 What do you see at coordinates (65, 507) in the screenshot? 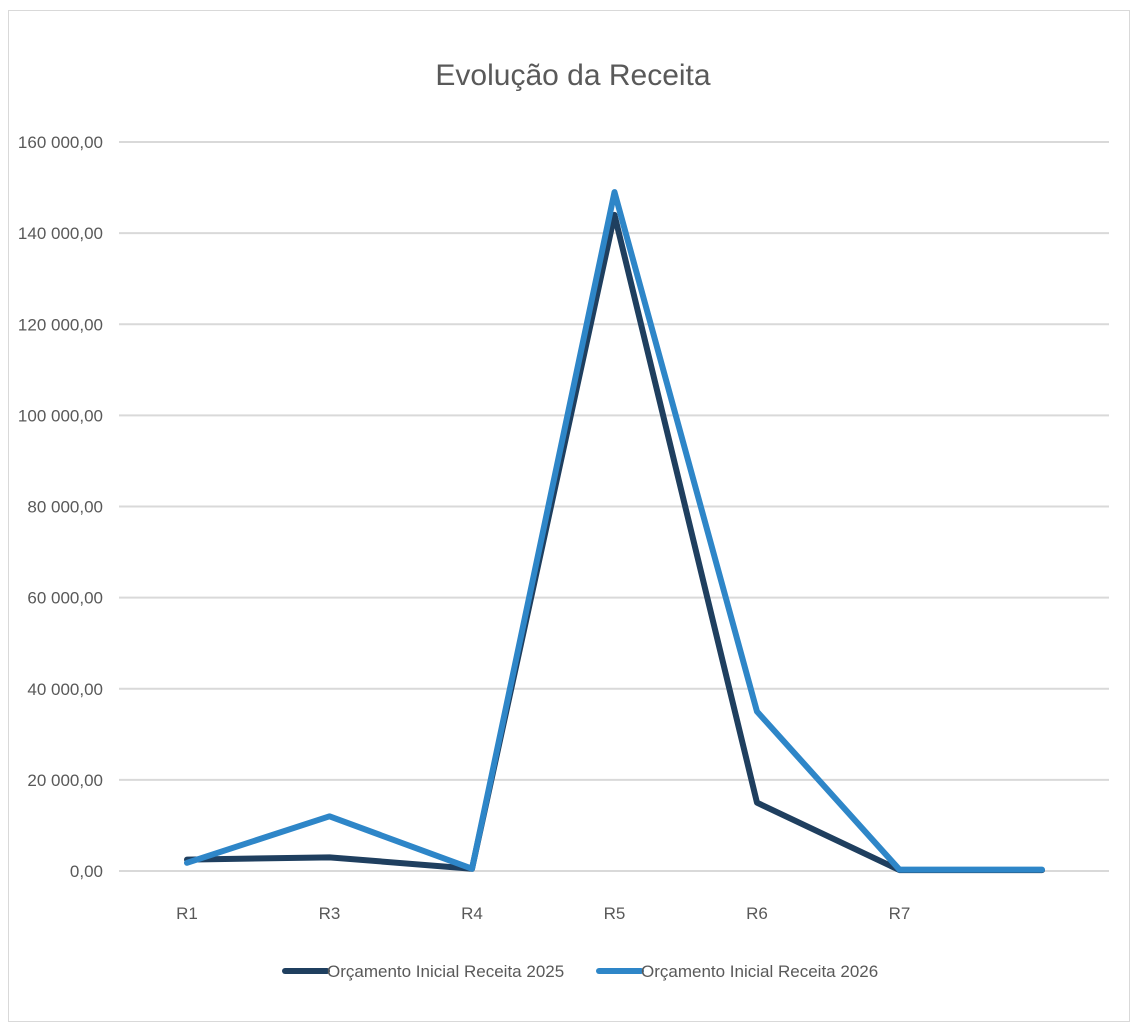
I see `y-tick-label: 80 000,00` at bounding box center [65, 507].